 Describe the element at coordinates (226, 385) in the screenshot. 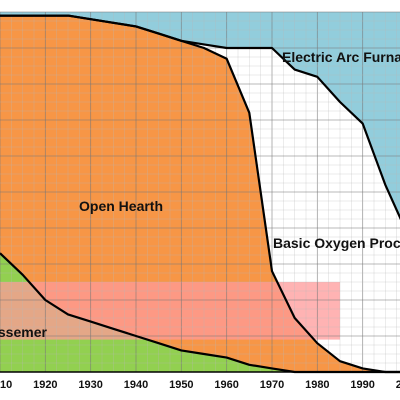

I see `x-tick-label: 1960` at that location.